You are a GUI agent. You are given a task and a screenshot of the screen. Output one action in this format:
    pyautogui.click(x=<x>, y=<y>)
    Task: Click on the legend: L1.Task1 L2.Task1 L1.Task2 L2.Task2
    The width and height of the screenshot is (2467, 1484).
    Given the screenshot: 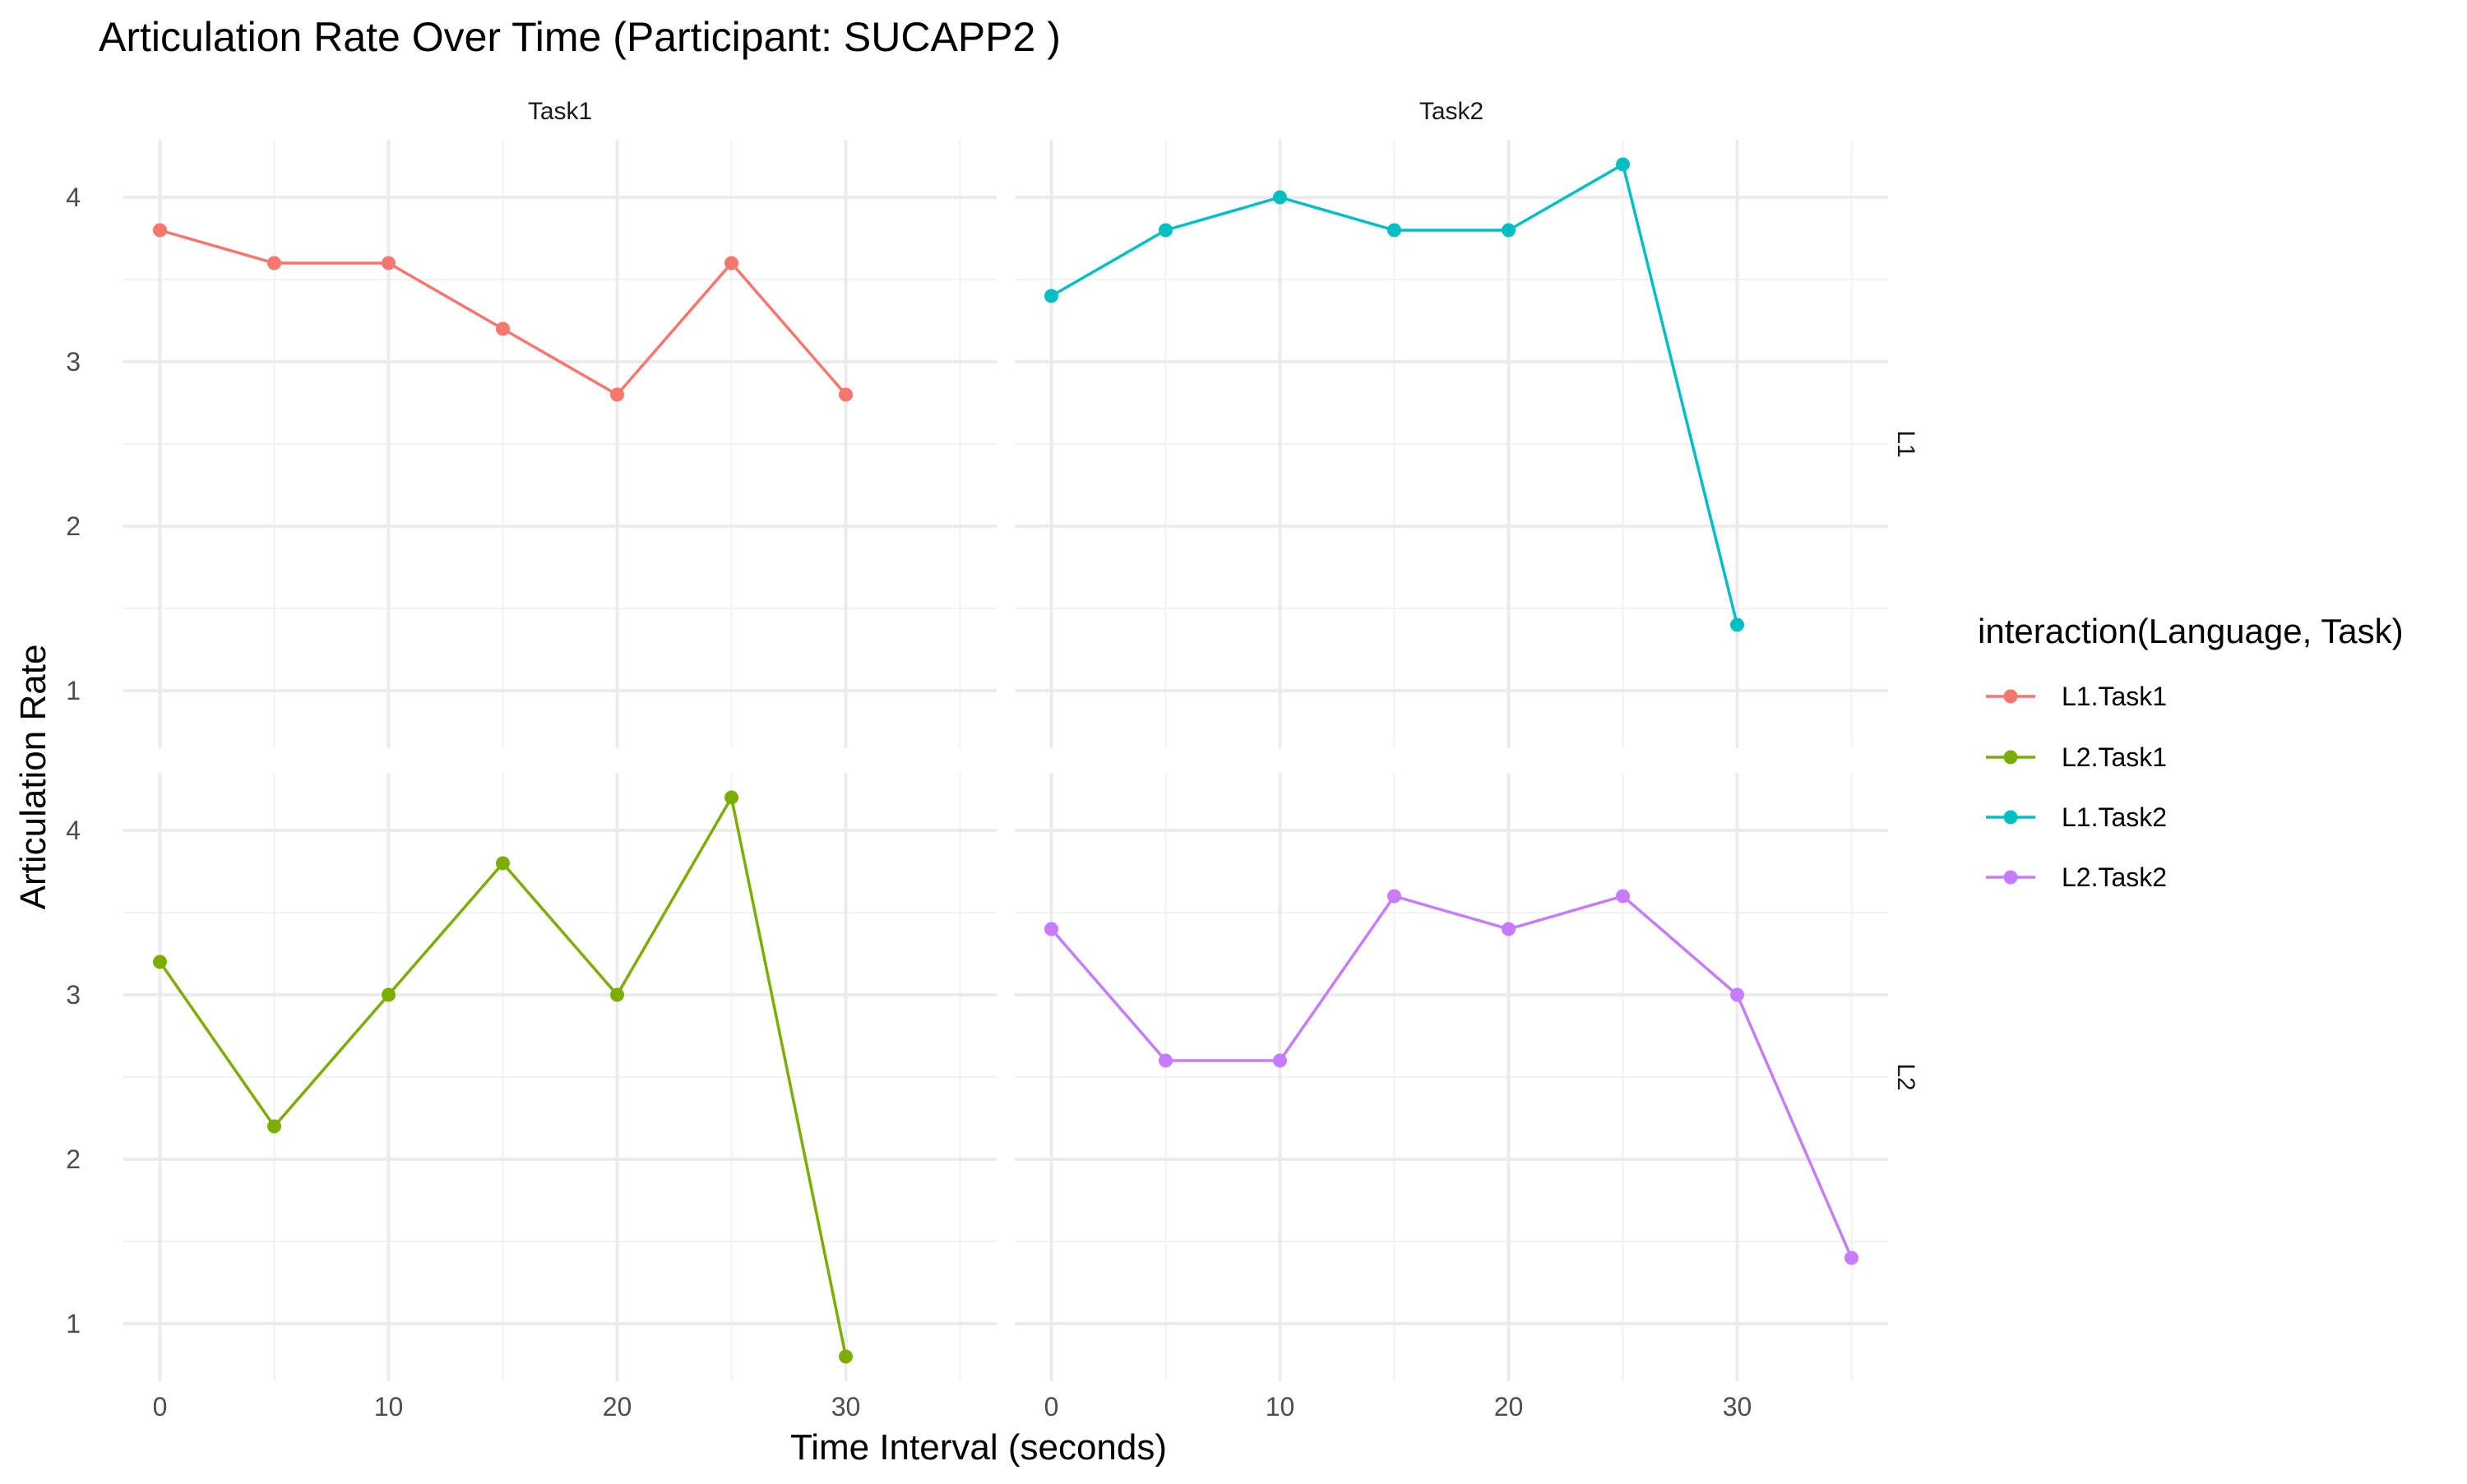 What is the action you would take?
    pyautogui.click(x=2076, y=787)
    